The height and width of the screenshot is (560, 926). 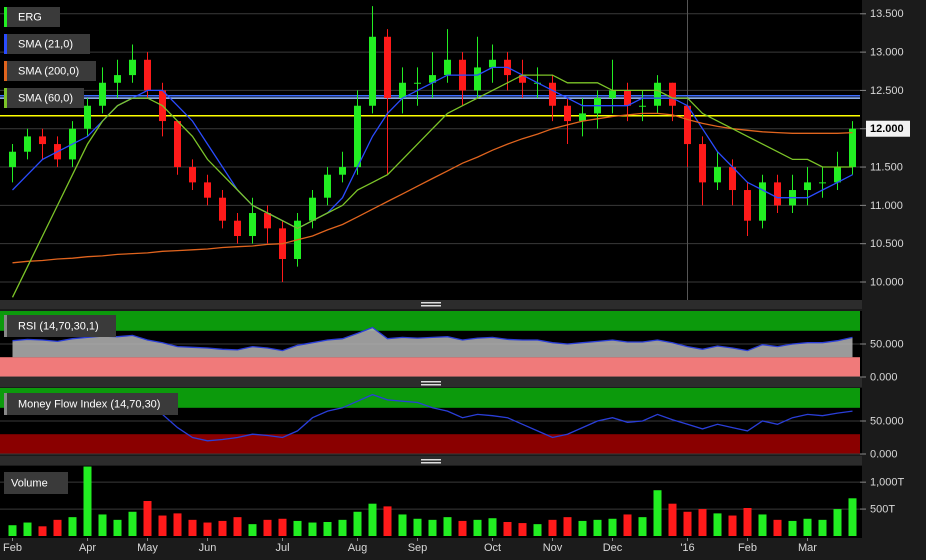 I want to click on y-tick-label: 10.000, so click(x=887, y=282).